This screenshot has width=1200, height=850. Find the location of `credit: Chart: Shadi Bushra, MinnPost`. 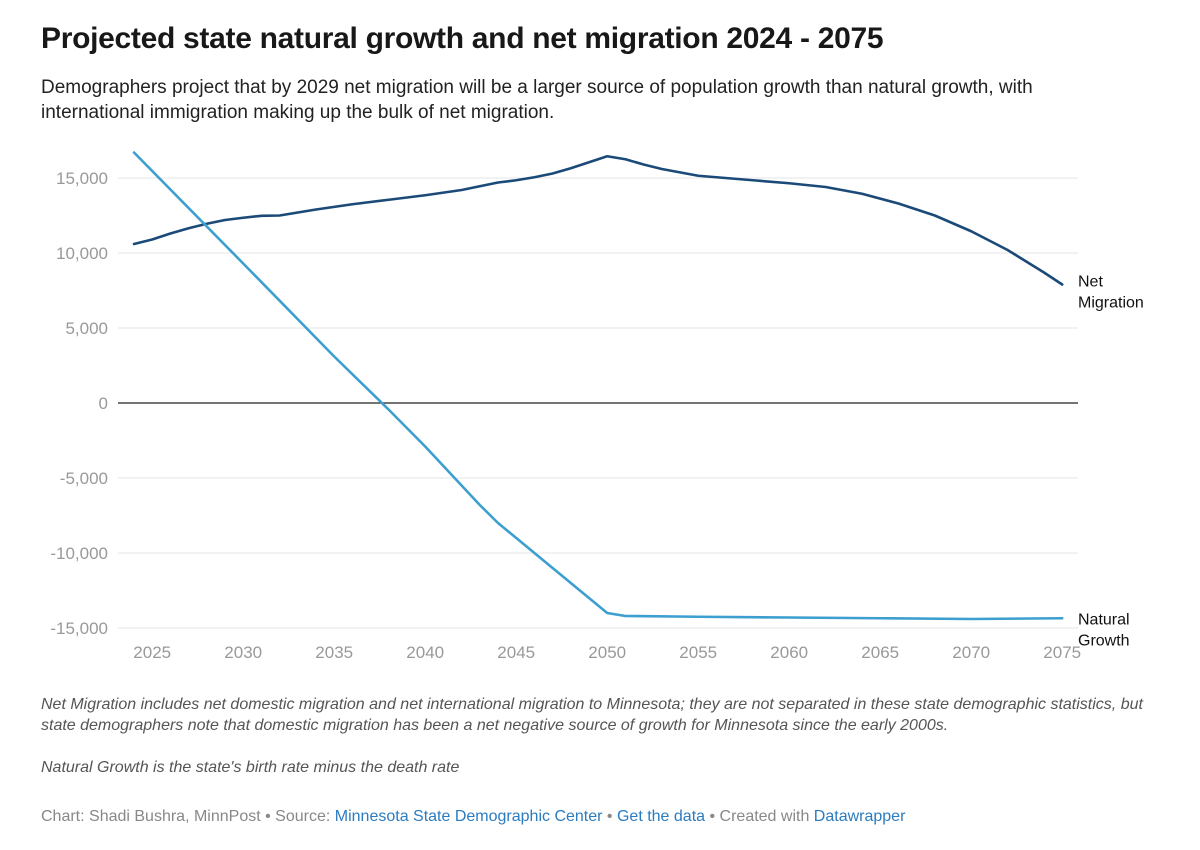

credit: Chart: Shadi Bushra, MinnPost is located at coordinates (151, 816).